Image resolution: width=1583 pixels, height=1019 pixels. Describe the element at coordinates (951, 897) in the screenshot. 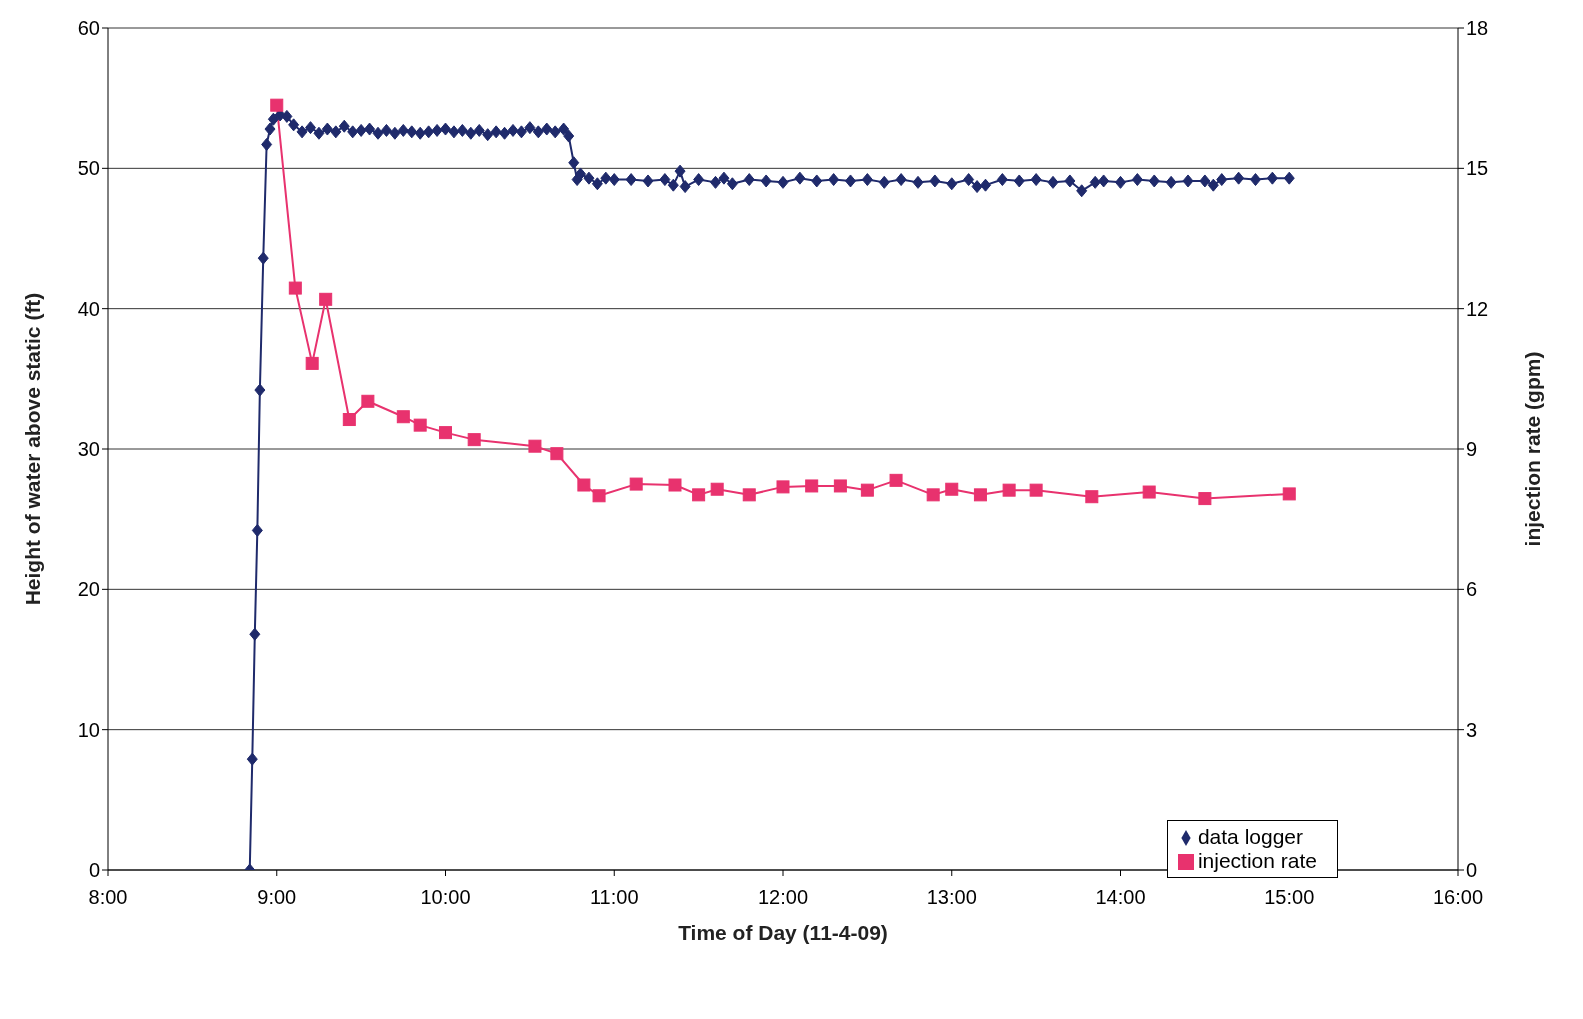

I see `x-tick-label: 13:00` at that location.